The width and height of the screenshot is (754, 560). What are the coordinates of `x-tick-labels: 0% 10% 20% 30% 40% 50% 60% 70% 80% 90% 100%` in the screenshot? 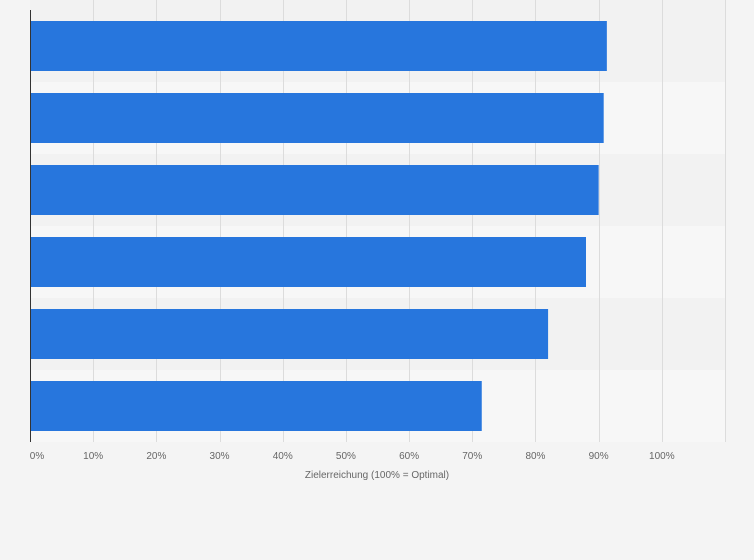 It's located at (352, 456).